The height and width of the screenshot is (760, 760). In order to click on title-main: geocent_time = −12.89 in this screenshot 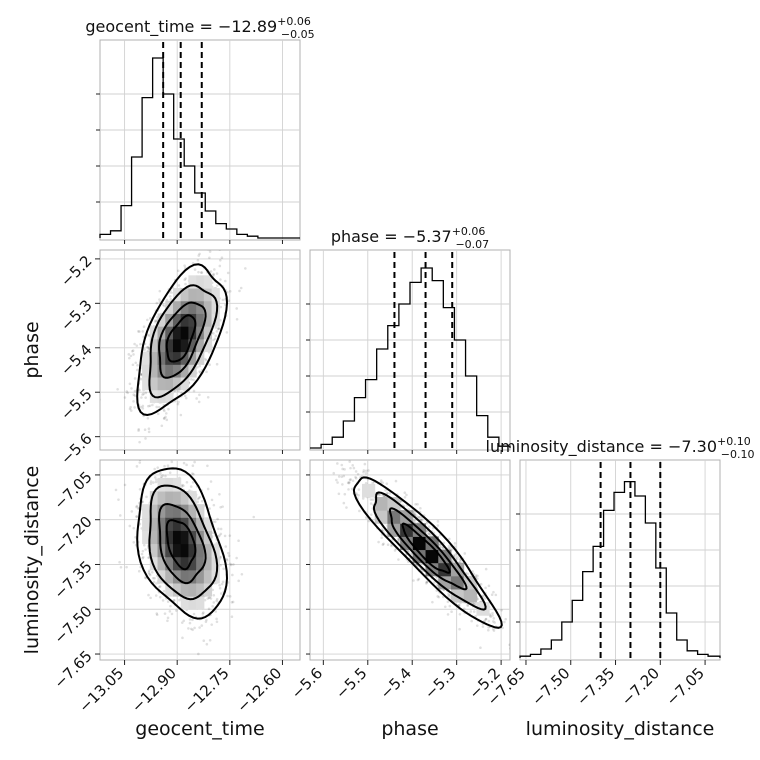, I will do `click(181, 27)`.